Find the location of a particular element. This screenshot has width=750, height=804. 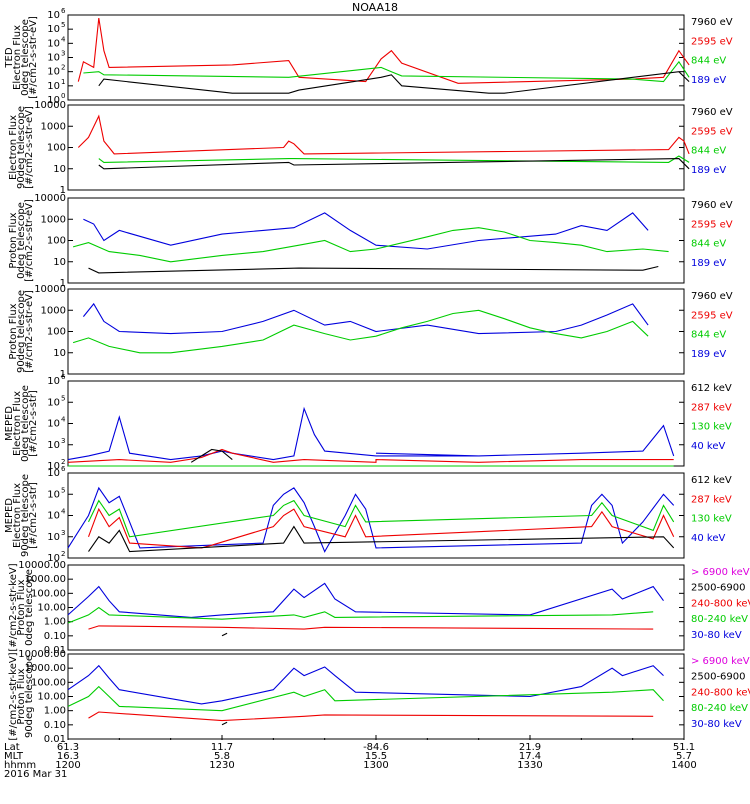

x-tick-label: 17.4 is located at coordinates (530, 756).